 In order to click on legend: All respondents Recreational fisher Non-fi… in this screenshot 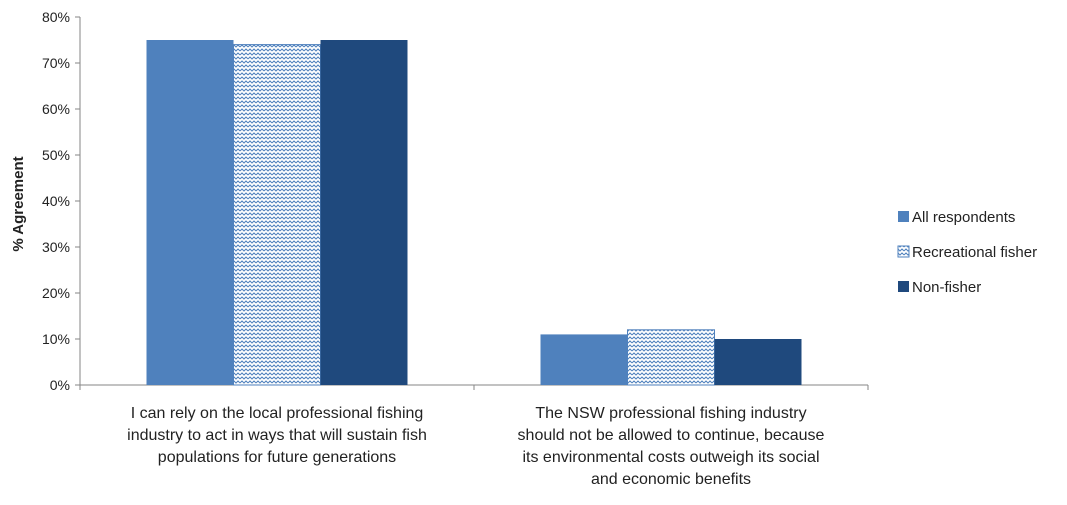, I will do `click(967, 252)`.